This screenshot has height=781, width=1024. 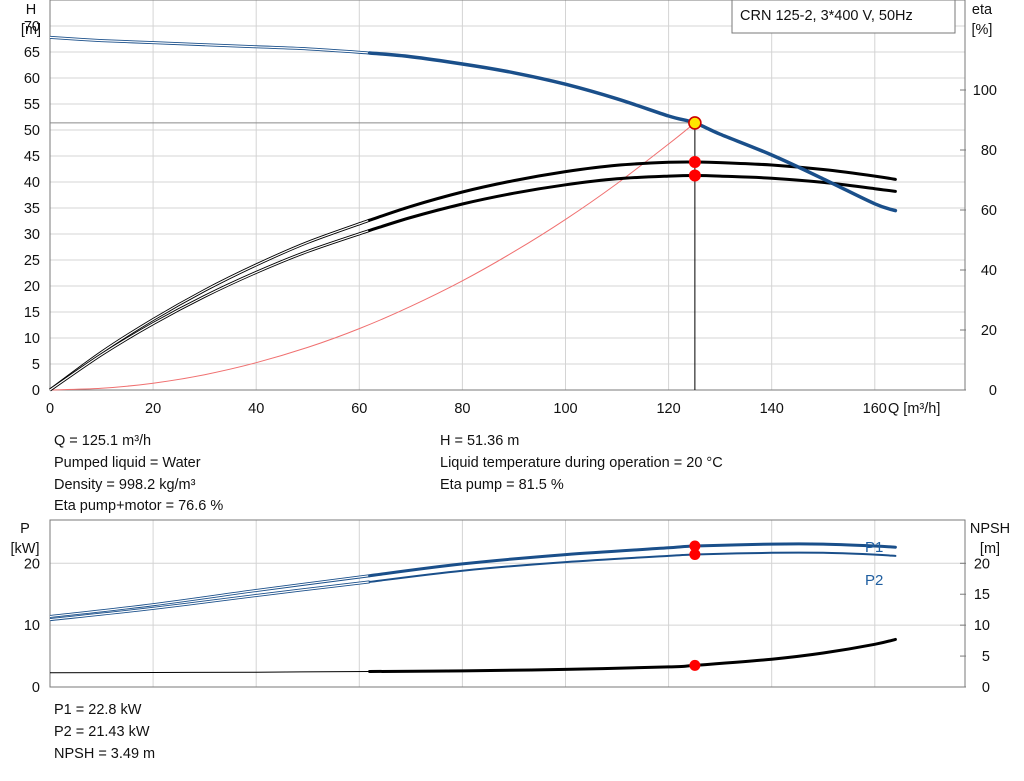 What do you see at coordinates (125, 485) in the screenshot?
I see `info-density: Density = 998.2 kg/m³` at bounding box center [125, 485].